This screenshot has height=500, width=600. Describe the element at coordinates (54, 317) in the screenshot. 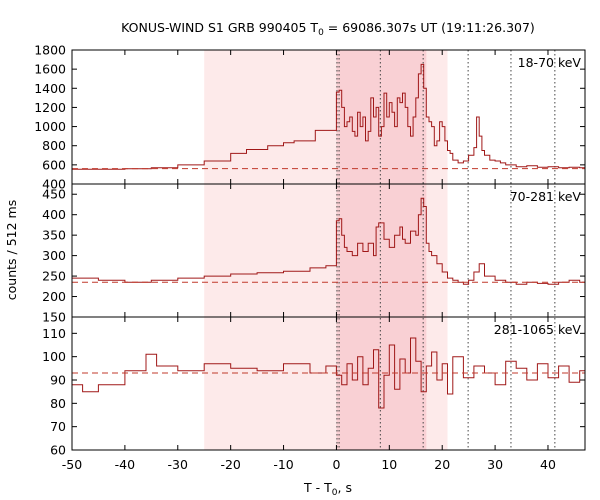

I see `y-tick-label-1-0: 150` at that location.